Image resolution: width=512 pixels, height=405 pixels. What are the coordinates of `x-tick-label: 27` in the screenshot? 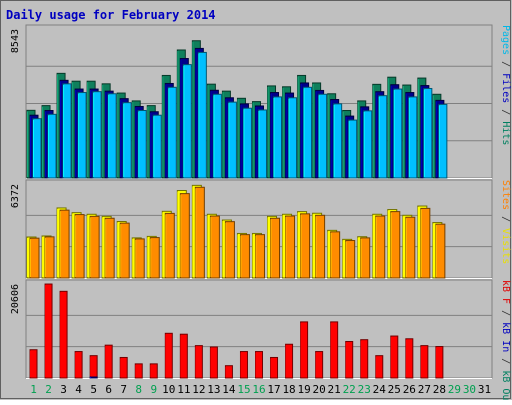 It's located at (424, 389).